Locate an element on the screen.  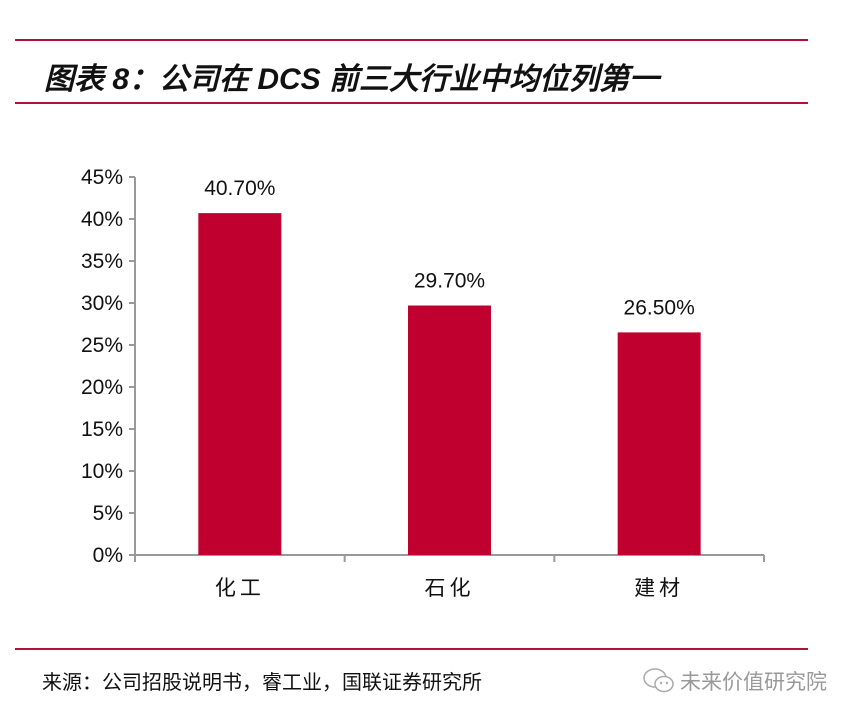
data-label: 29.70% is located at coordinates (449, 281).